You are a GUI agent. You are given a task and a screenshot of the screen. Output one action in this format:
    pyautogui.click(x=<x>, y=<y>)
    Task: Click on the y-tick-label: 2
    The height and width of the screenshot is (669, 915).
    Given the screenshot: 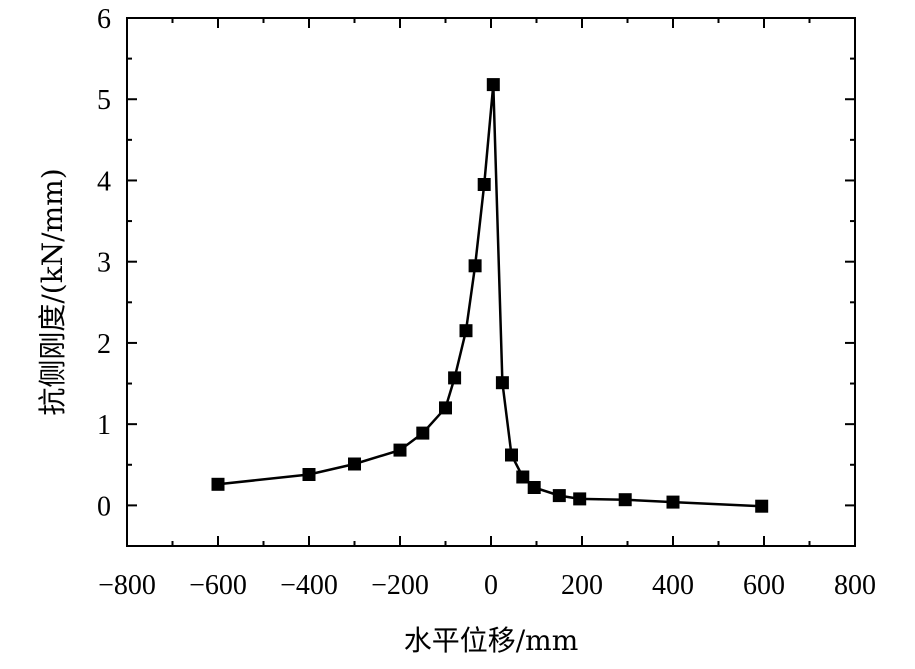 What is the action you would take?
    pyautogui.click(x=104, y=344)
    